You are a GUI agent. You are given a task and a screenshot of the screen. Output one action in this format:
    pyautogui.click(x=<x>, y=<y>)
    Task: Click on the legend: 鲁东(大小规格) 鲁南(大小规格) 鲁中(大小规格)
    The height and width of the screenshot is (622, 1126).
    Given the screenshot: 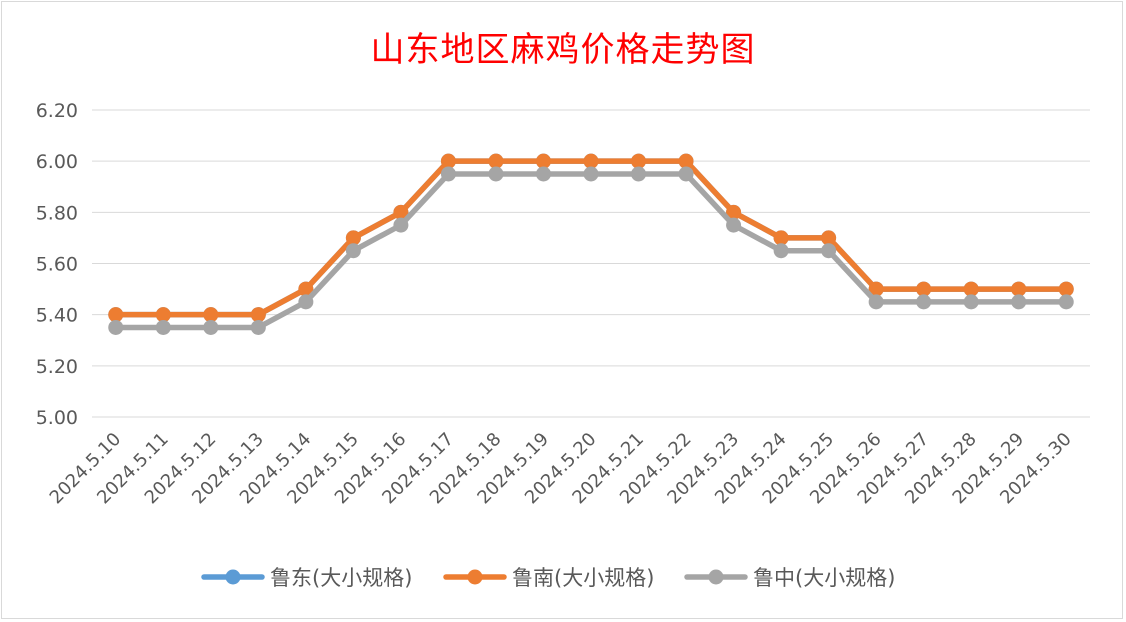 What is the action you would take?
    pyautogui.click(x=548, y=578)
    